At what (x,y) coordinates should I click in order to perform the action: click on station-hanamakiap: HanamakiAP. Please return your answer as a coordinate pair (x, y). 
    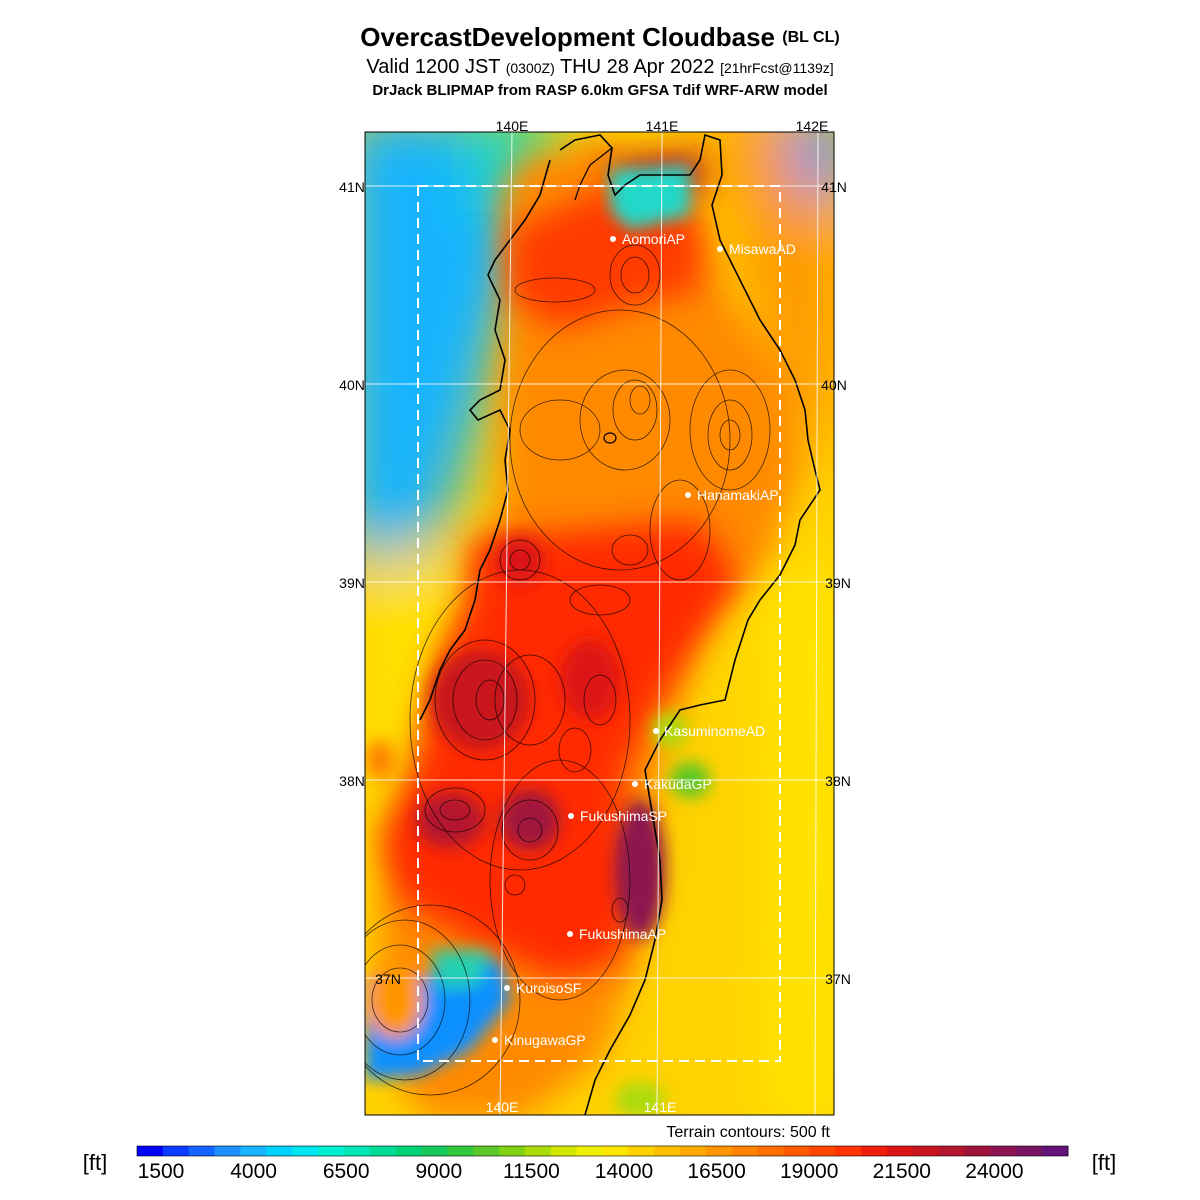
    Looking at the image, I should click on (732, 495).